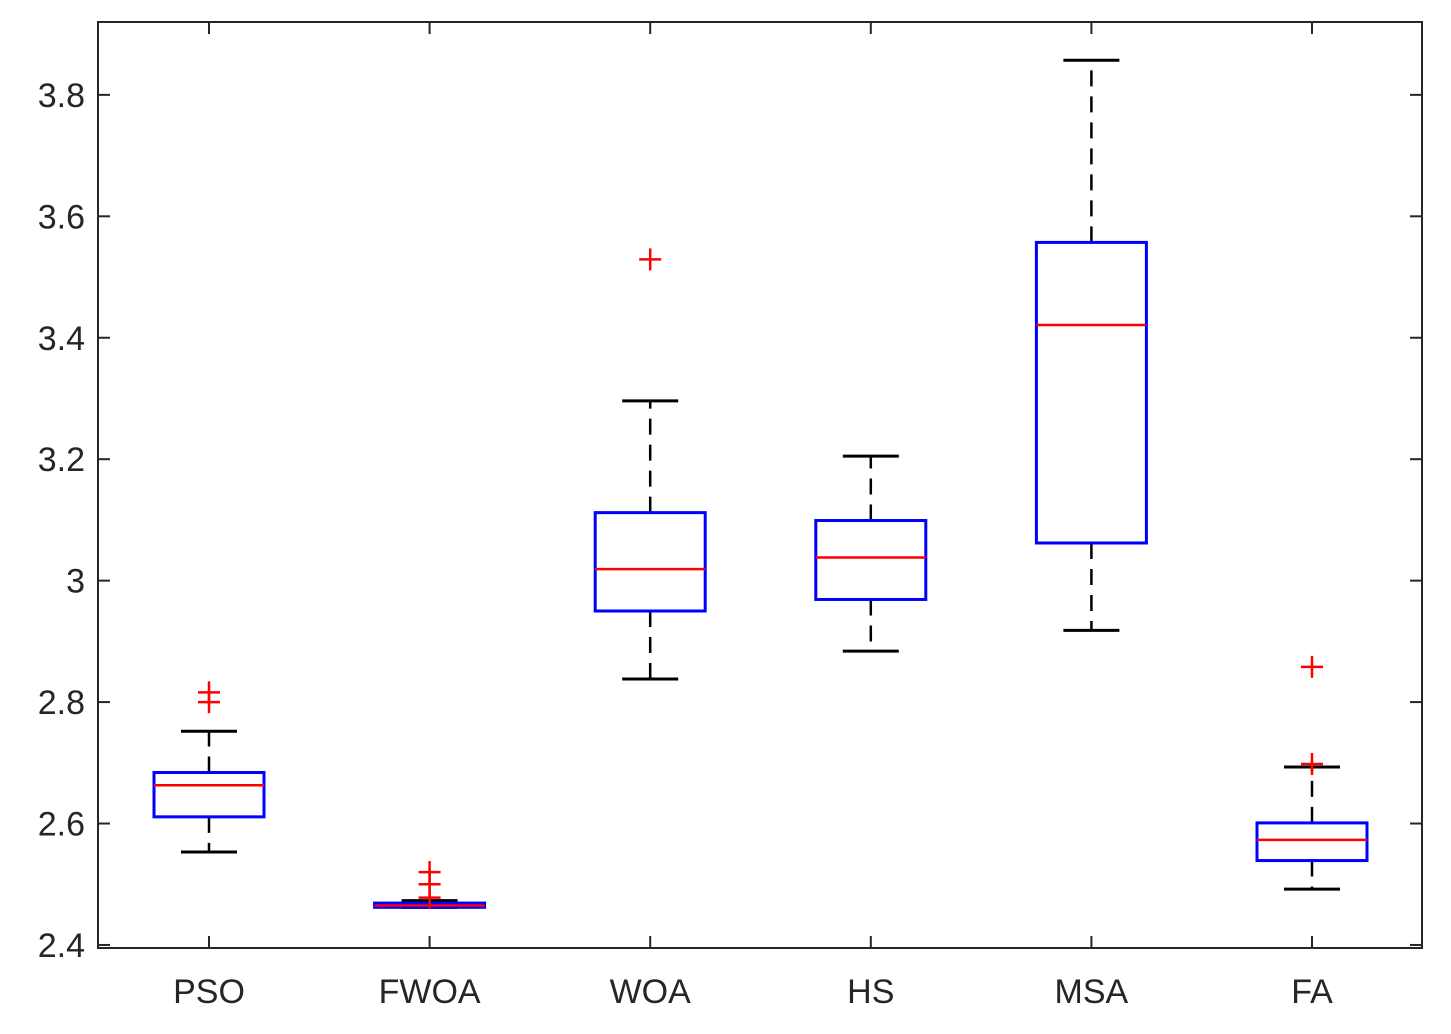 Image resolution: width=1451 pixels, height=1034 pixels. What do you see at coordinates (871, 560) in the screenshot?
I see `box-hs` at bounding box center [871, 560].